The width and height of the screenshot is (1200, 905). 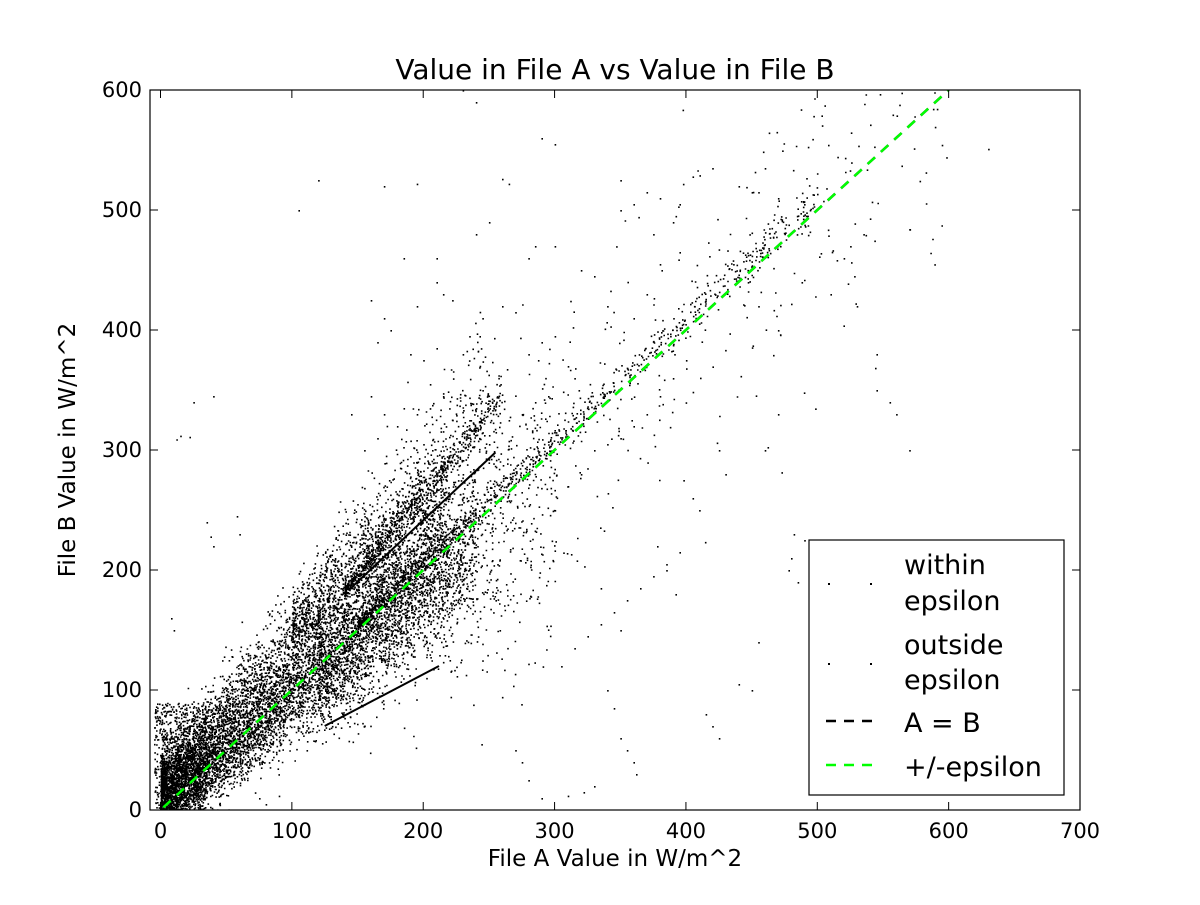 I want to click on x-tick-label: 700, so click(x=1080, y=831).